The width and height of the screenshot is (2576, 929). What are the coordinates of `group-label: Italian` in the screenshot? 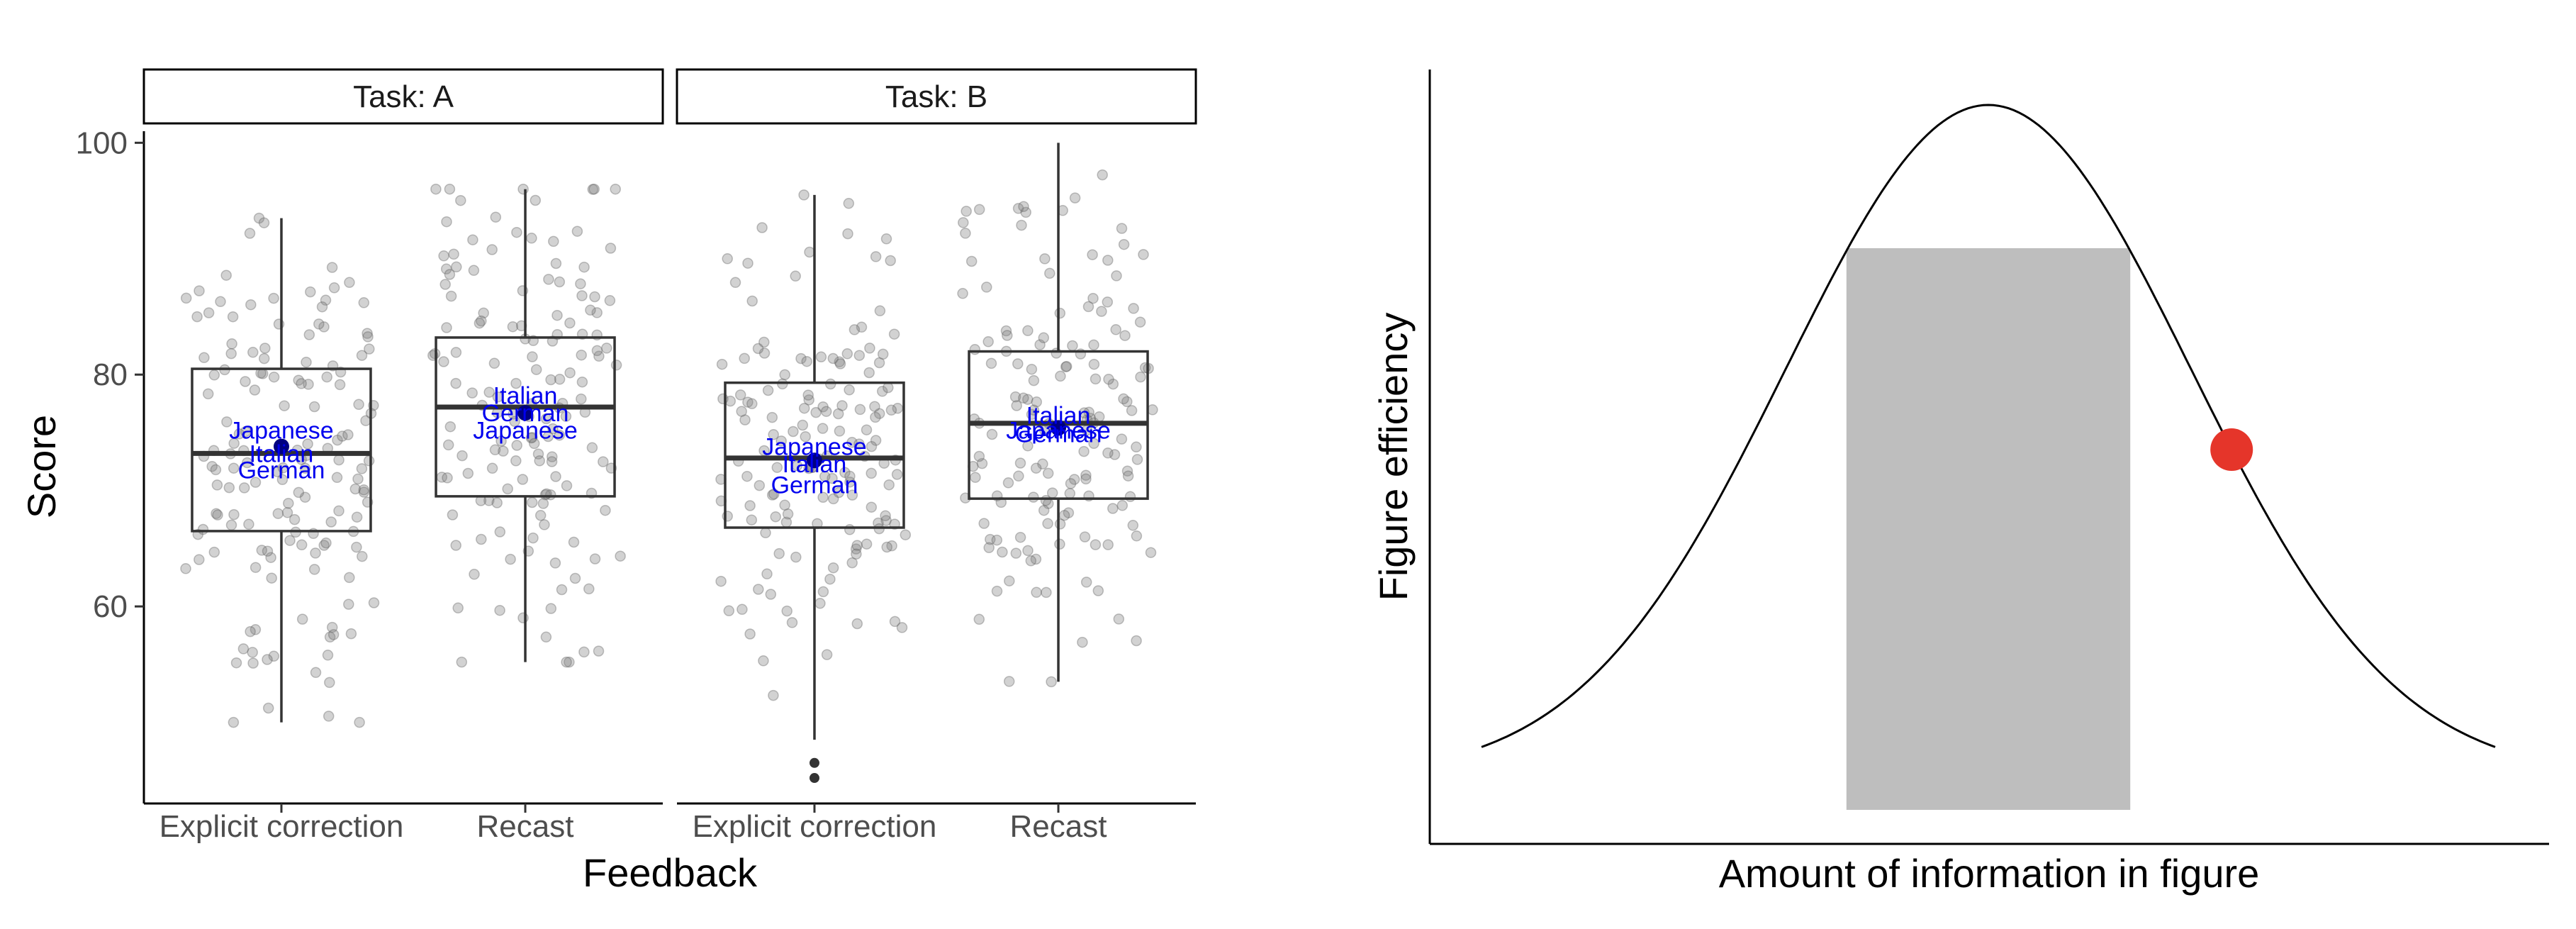 It's located at (815, 464).